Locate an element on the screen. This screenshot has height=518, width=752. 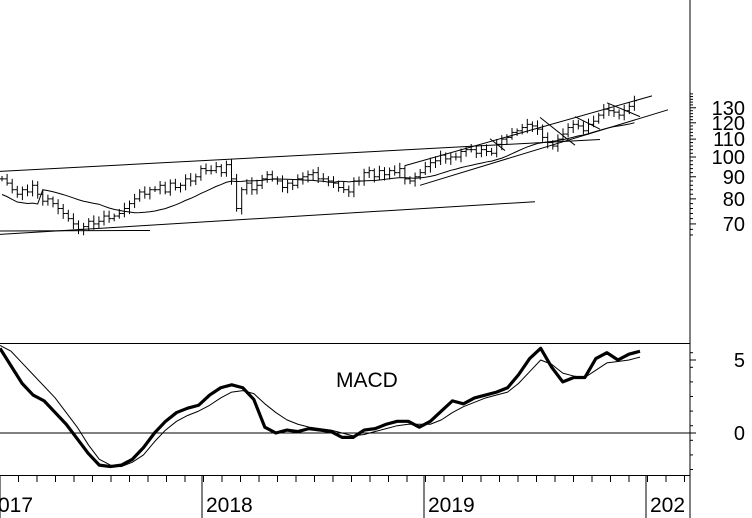
y-tick-label: 130 is located at coordinates (728, 109).